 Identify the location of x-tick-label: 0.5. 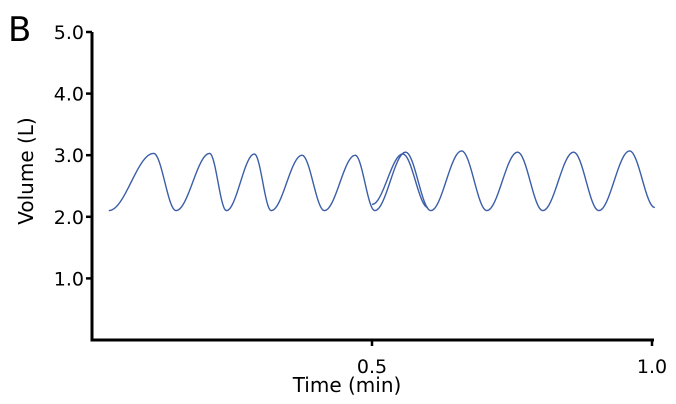
(372, 367).